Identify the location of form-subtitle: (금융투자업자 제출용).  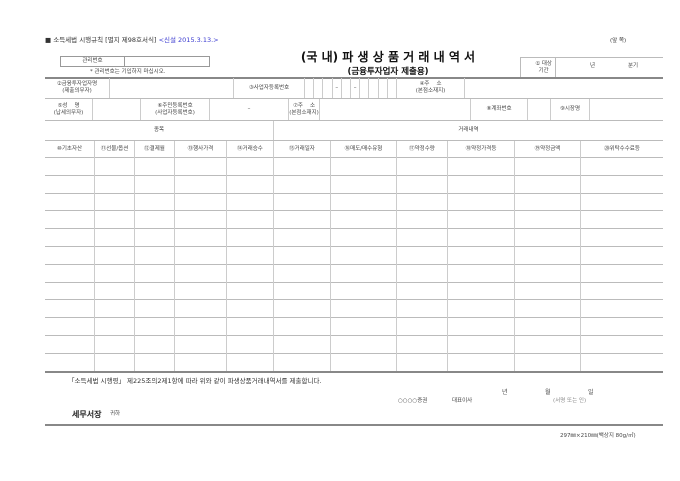
(388, 72).